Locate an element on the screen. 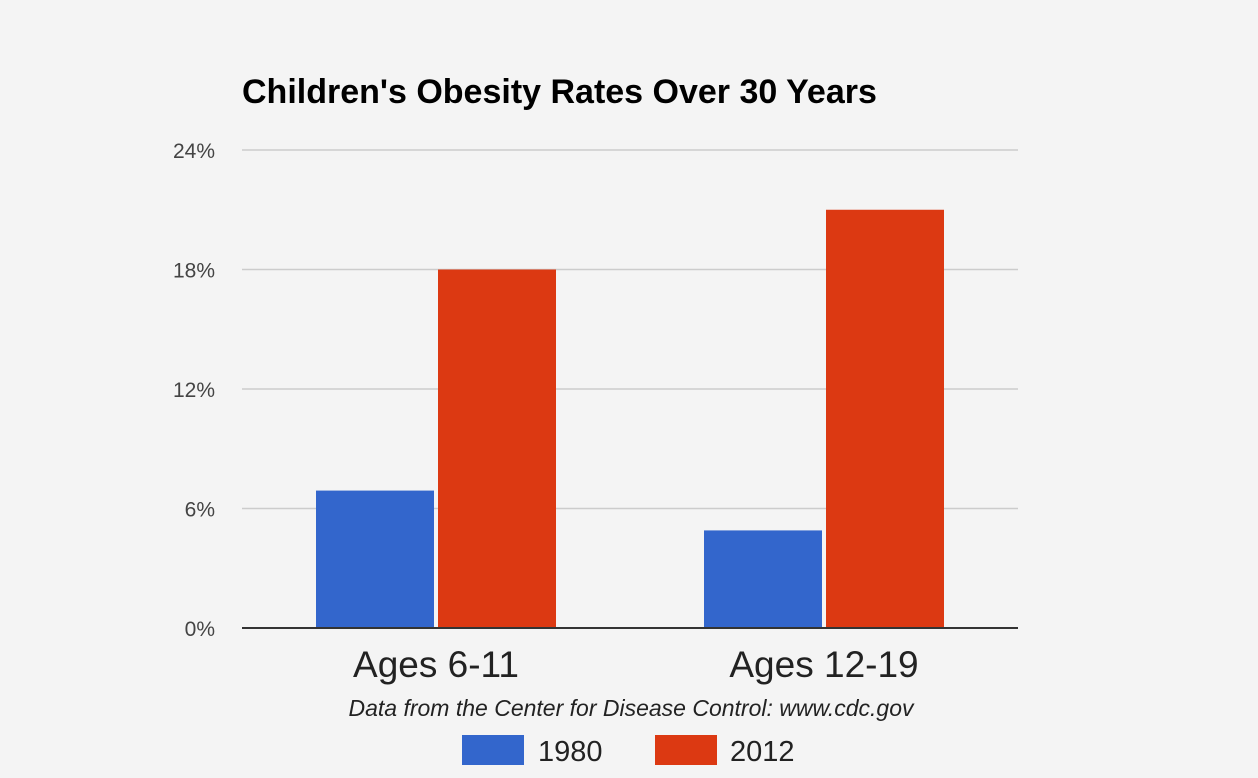 The width and height of the screenshot is (1258, 778). y-tick-label: 0% is located at coordinates (200, 629).